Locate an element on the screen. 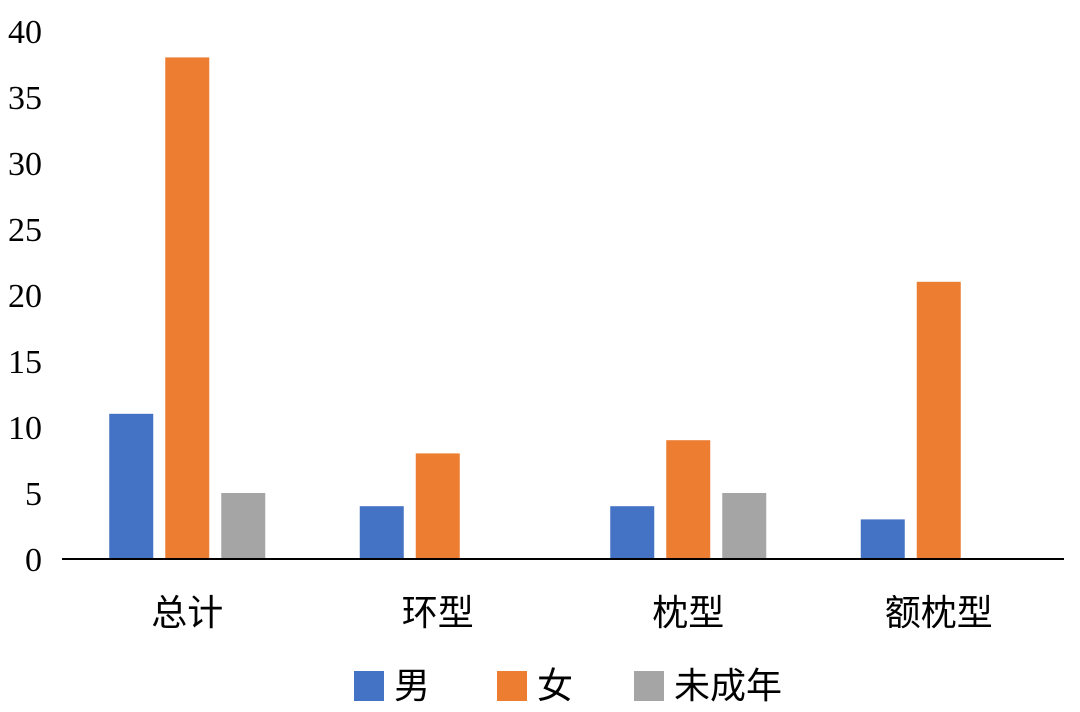 The height and width of the screenshot is (712, 1080). category-label: 总计 is located at coordinates (187, 613).